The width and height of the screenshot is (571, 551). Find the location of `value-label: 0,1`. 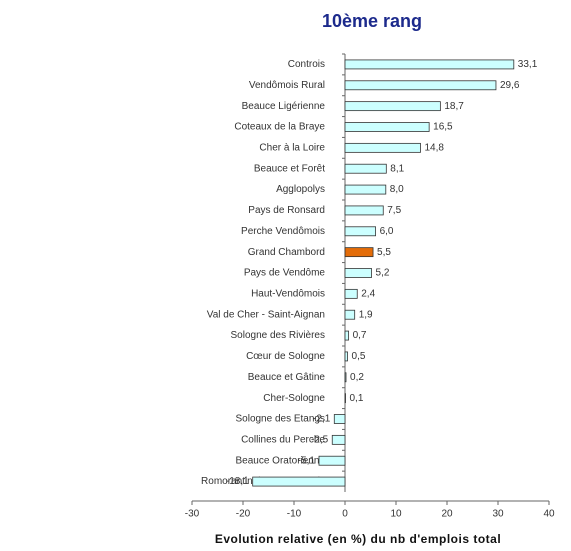

value-label: 0,1 is located at coordinates (357, 398).